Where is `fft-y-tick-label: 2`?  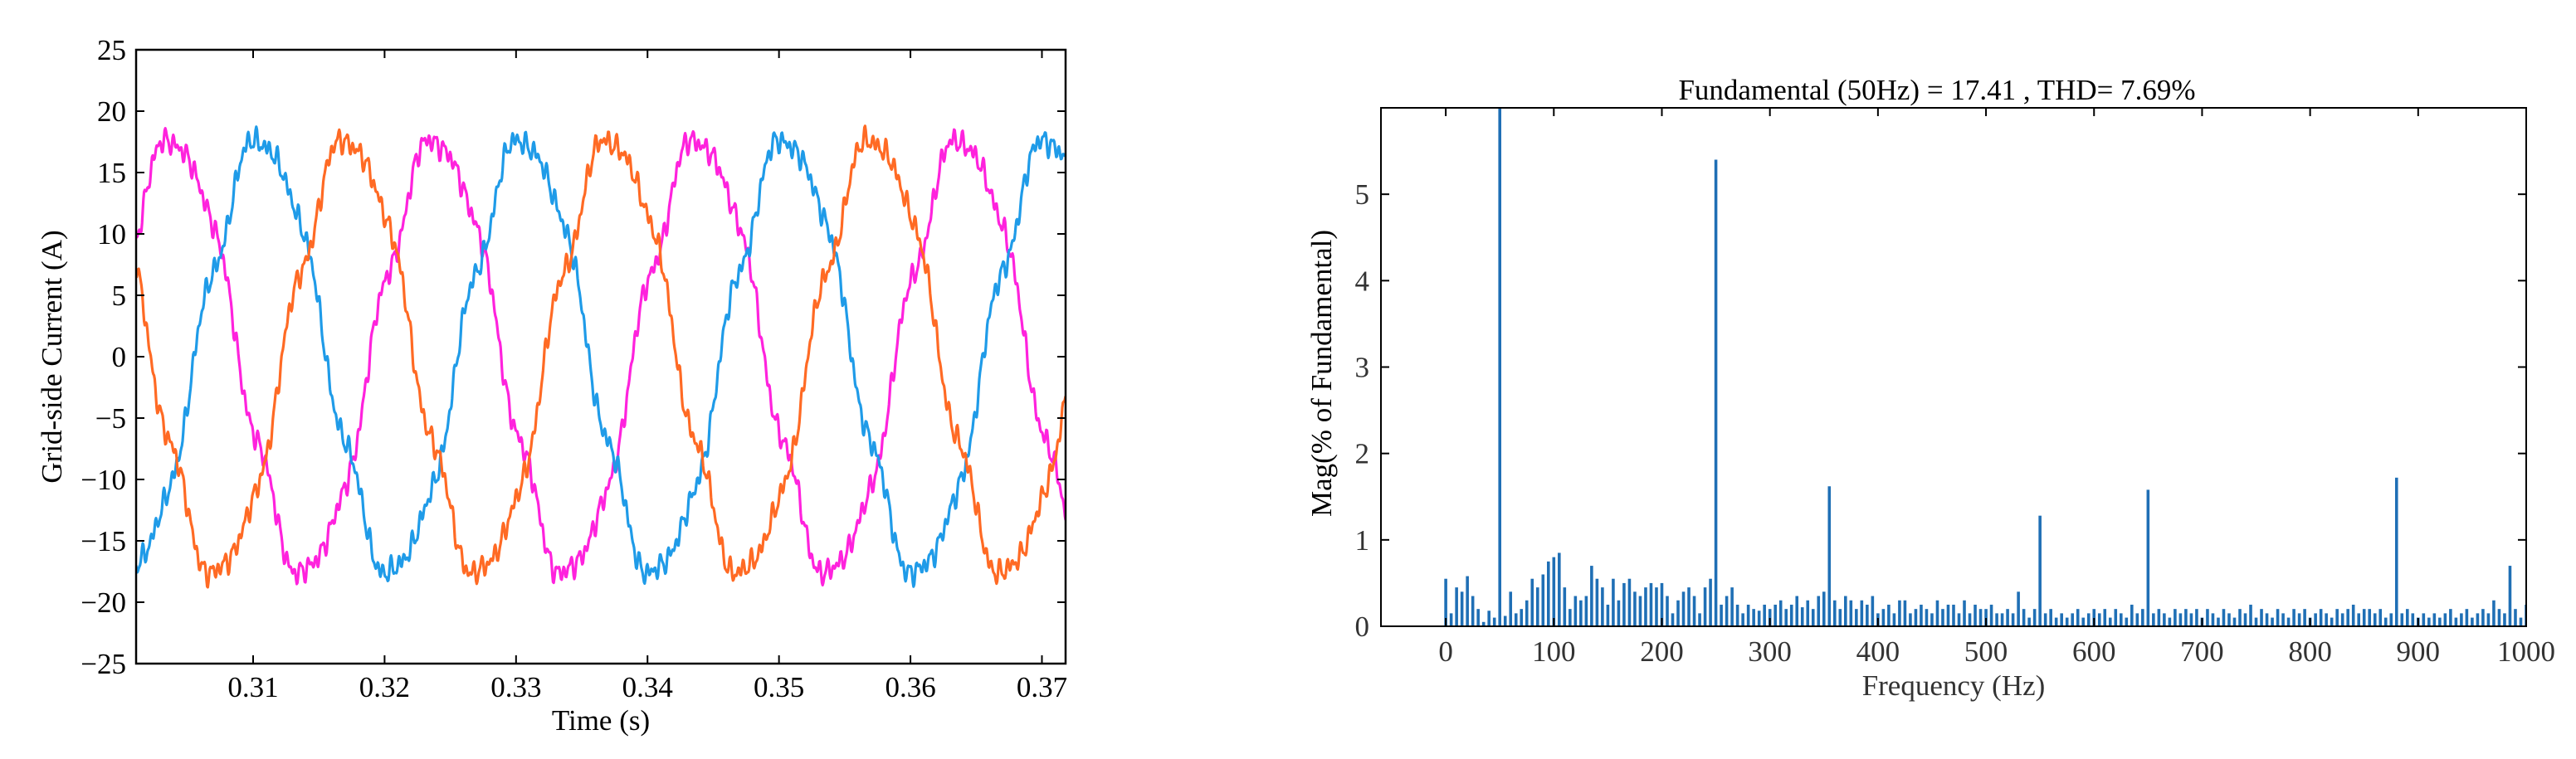 fft-y-tick-label: 2 is located at coordinates (1363, 454).